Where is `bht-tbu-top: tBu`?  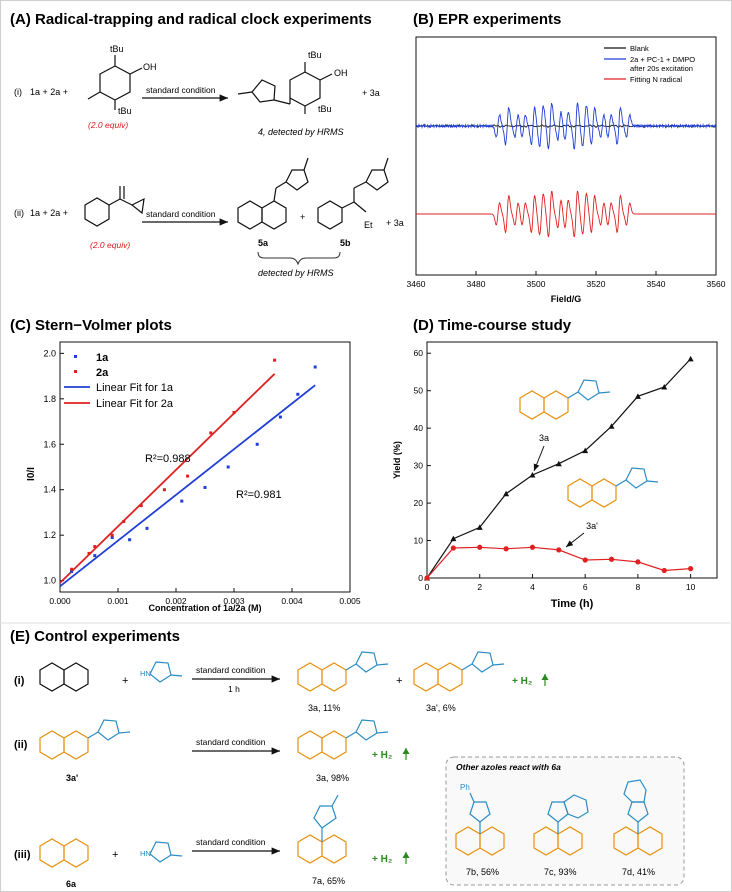 bht-tbu-top: tBu is located at coordinates (117, 49).